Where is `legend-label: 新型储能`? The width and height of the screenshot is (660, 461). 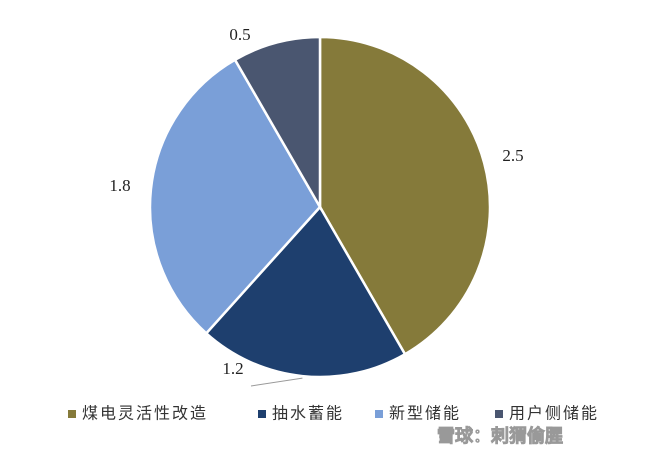 legend-label: 新型储能 is located at coordinates (425, 413).